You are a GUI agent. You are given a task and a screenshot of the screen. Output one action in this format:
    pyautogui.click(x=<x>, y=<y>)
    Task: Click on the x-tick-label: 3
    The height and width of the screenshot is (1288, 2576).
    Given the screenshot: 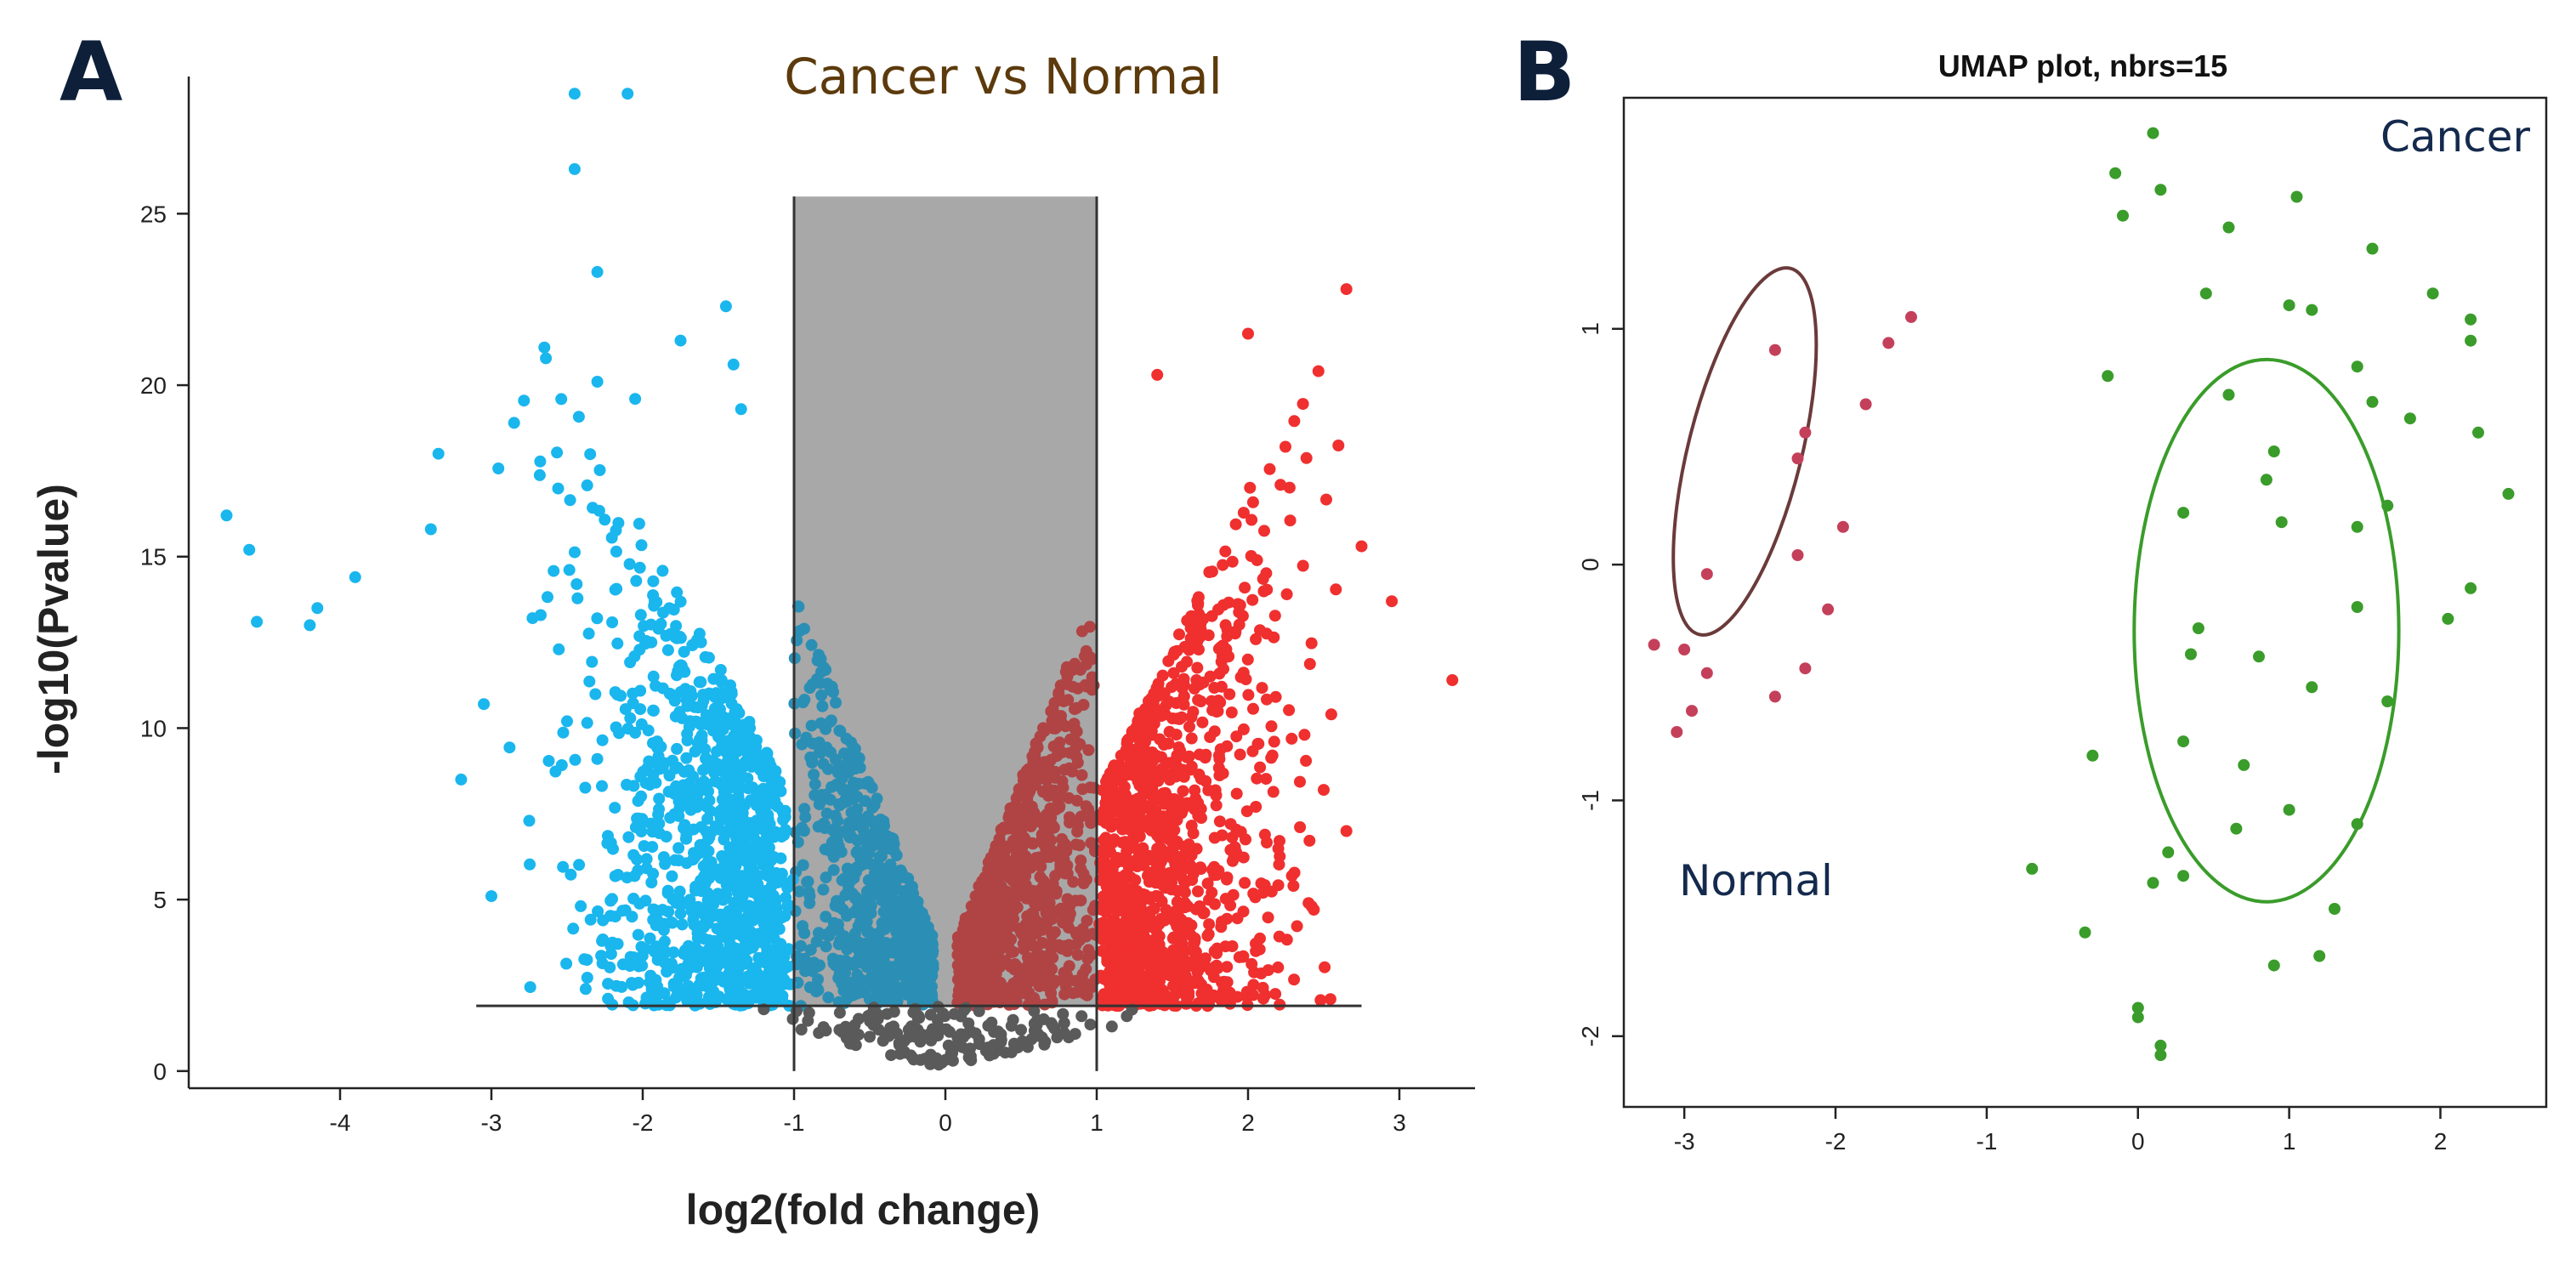 What is the action you would take?
    pyautogui.click(x=1400, y=1122)
    